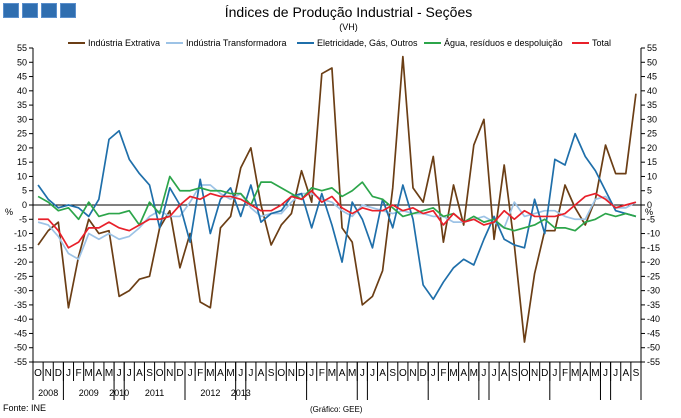 Image resolution: width=681 pixels, height=418 pixels. What do you see at coordinates (20, 248) in the screenshot?
I see `y-tick-label-left: -15` at bounding box center [20, 248].